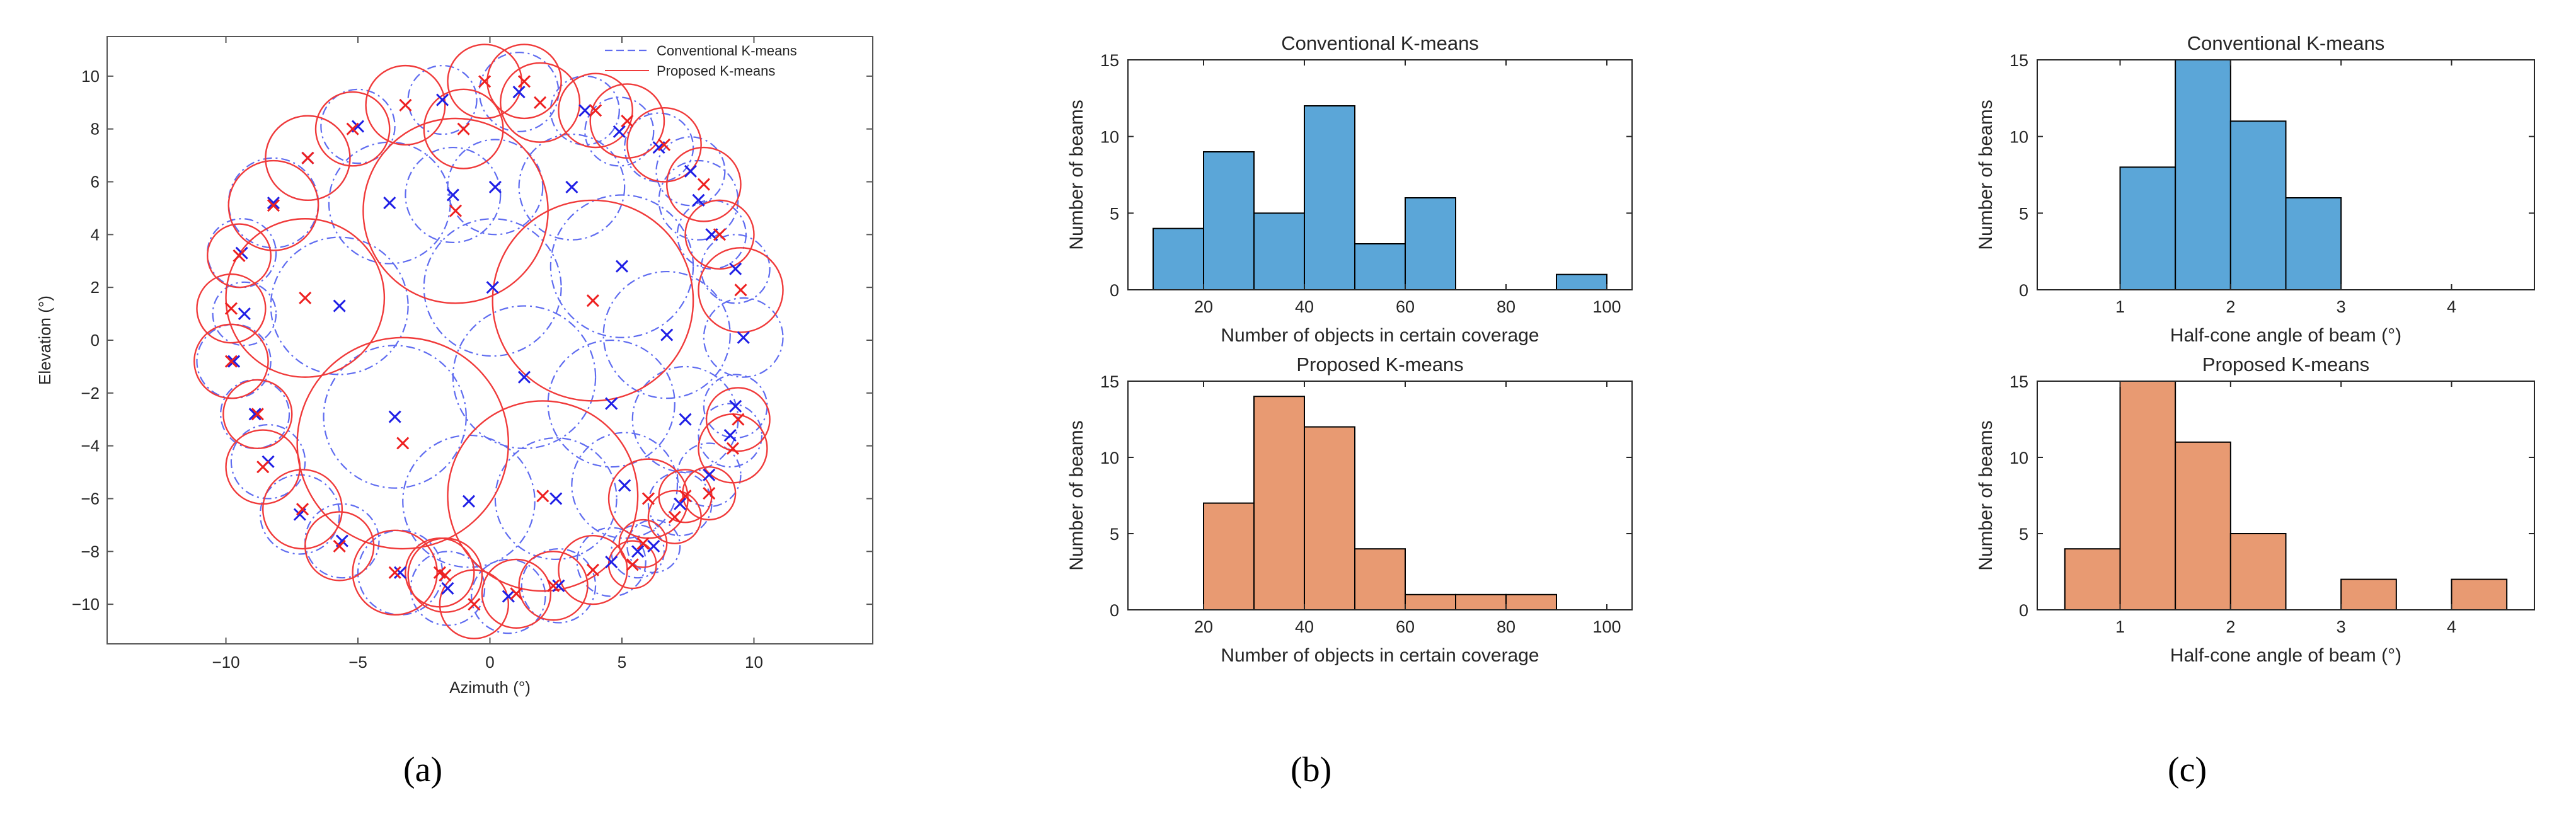 This screenshot has height=819, width=2576. Describe the element at coordinates (95, 182) in the screenshot. I see `scatter-y-tick-label: 6` at that location.